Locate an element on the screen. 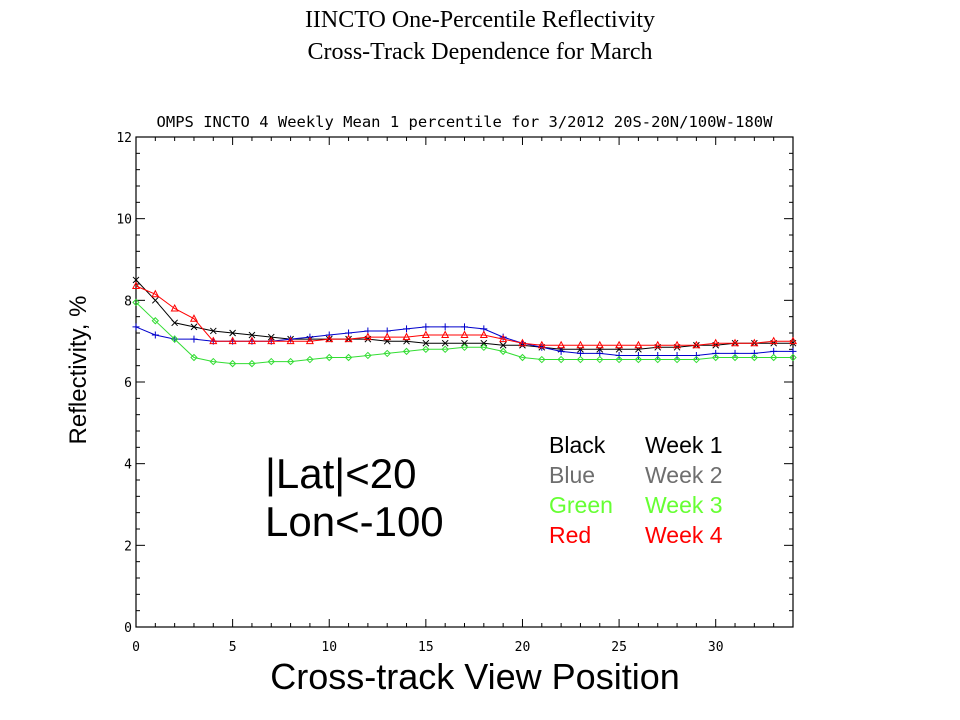 Image resolution: width=960 pixels, height=720 pixels. legend-week: Week 1 is located at coordinates (684, 445).